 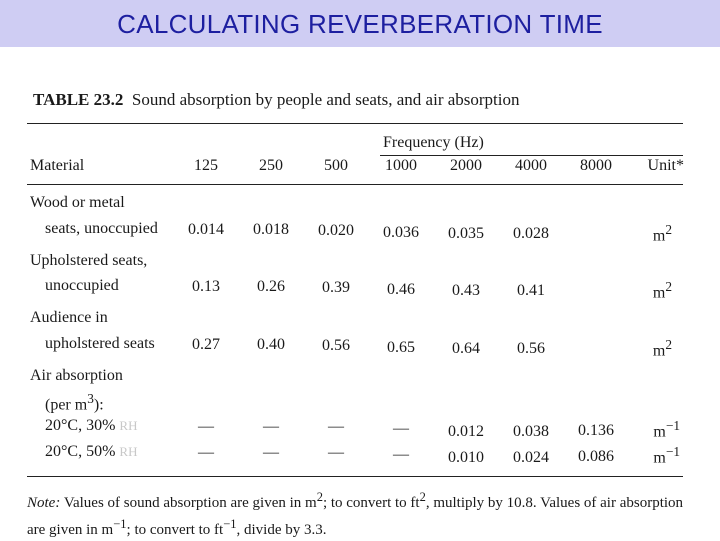 What do you see at coordinates (336, 287) in the screenshot?
I see `table-cell: 0.39` at bounding box center [336, 287].